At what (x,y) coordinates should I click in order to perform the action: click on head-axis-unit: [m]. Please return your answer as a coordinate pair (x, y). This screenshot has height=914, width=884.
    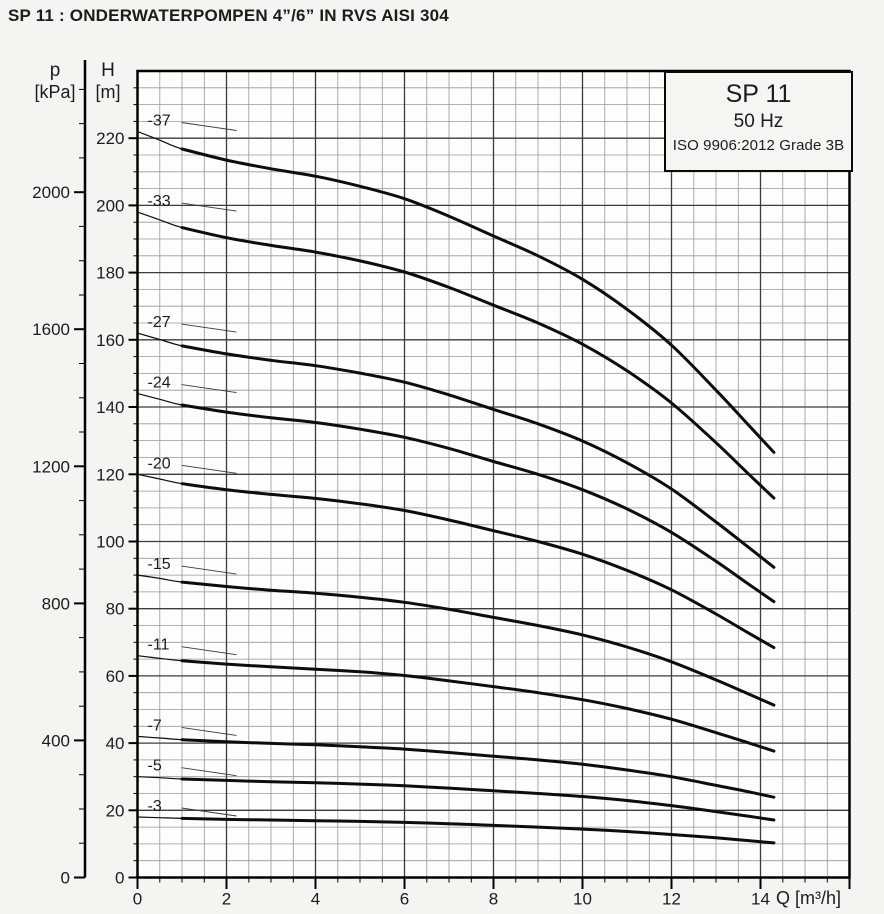
    Looking at the image, I should click on (108, 91).